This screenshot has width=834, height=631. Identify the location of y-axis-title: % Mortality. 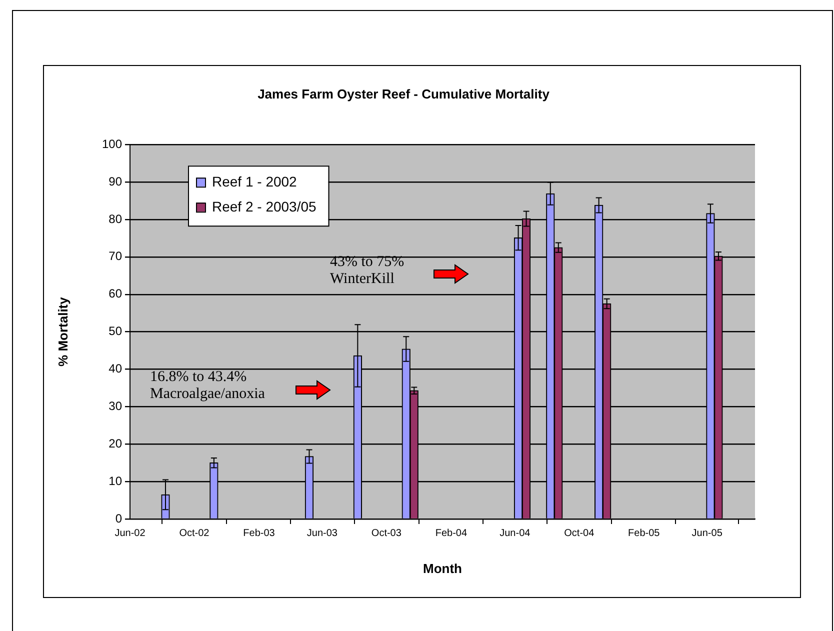
(62, 331).